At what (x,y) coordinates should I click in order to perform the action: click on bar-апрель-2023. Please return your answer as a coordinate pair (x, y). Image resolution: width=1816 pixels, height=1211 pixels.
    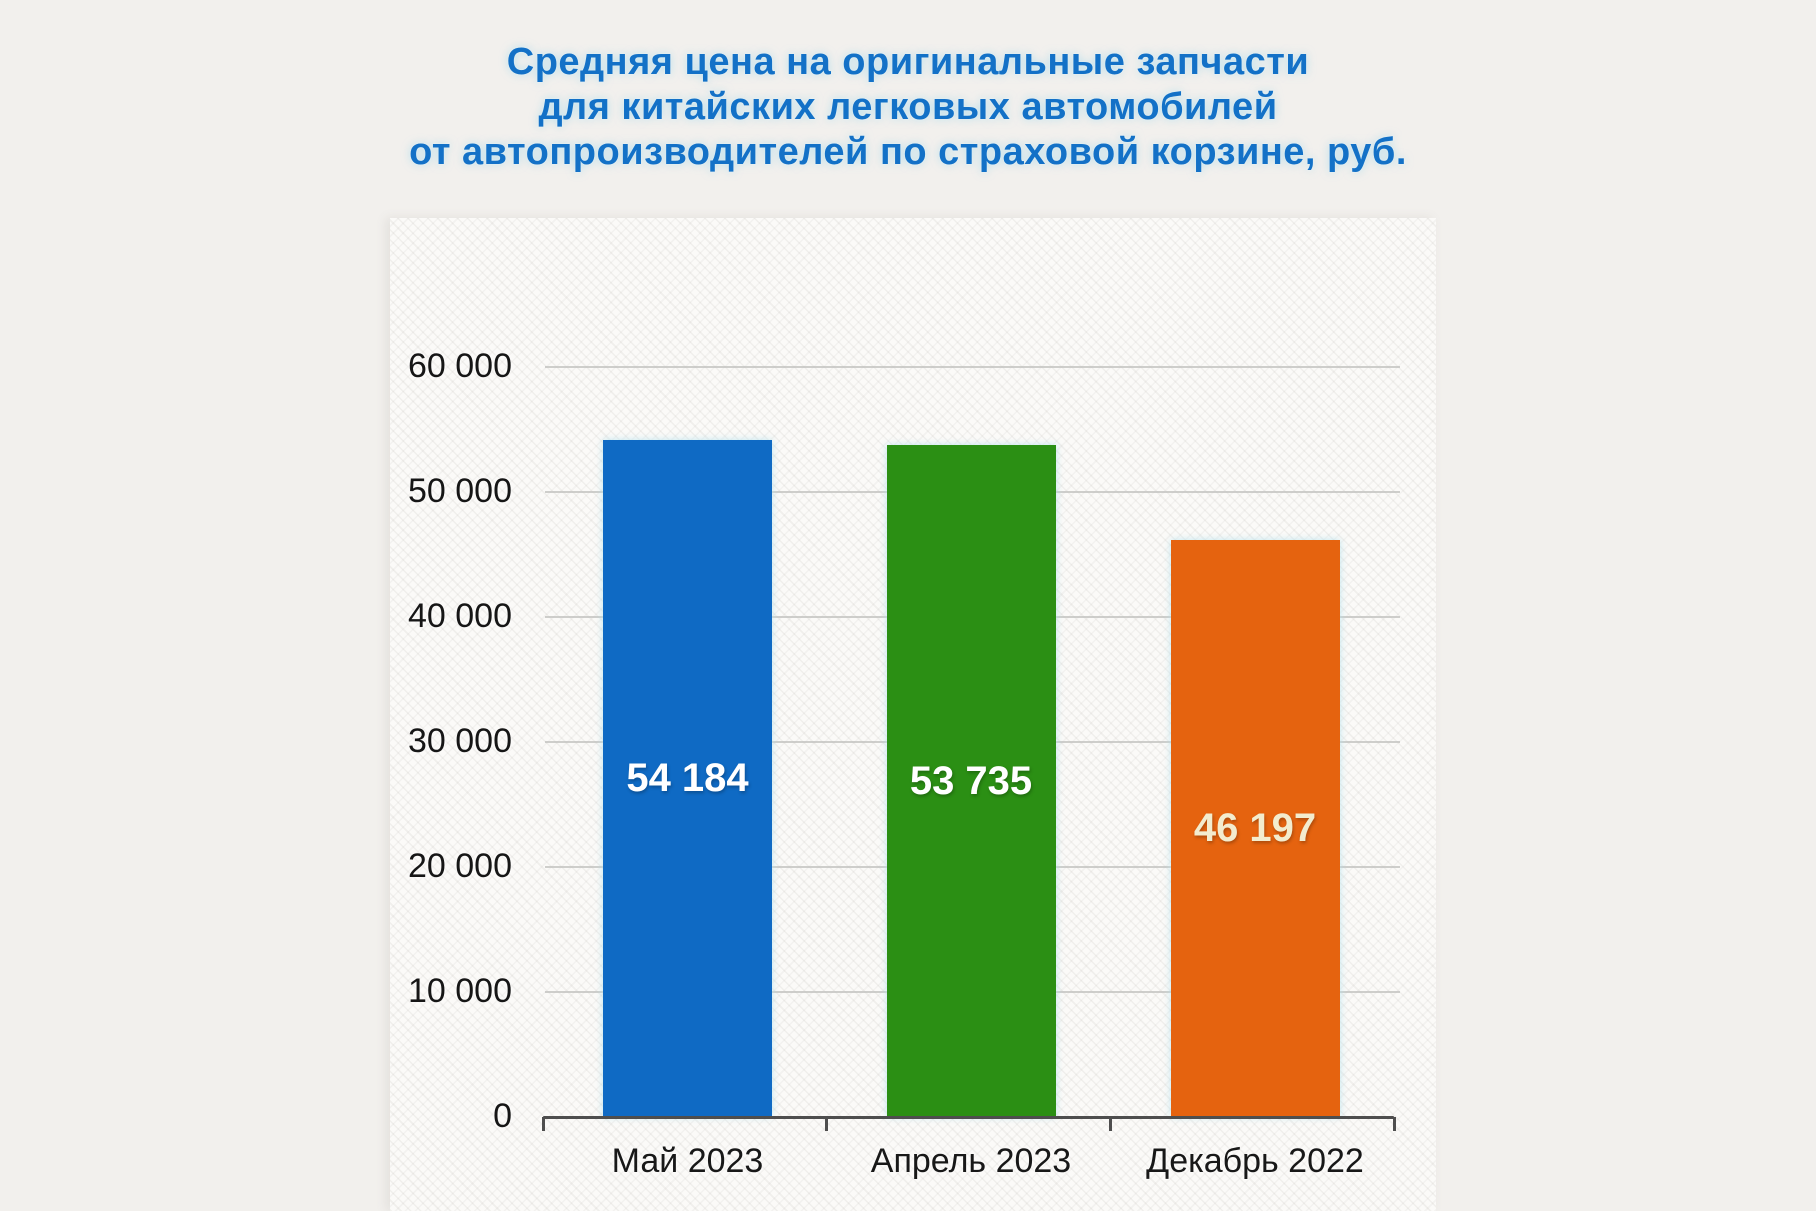
    Looking at the image, I should click on (971, 781).